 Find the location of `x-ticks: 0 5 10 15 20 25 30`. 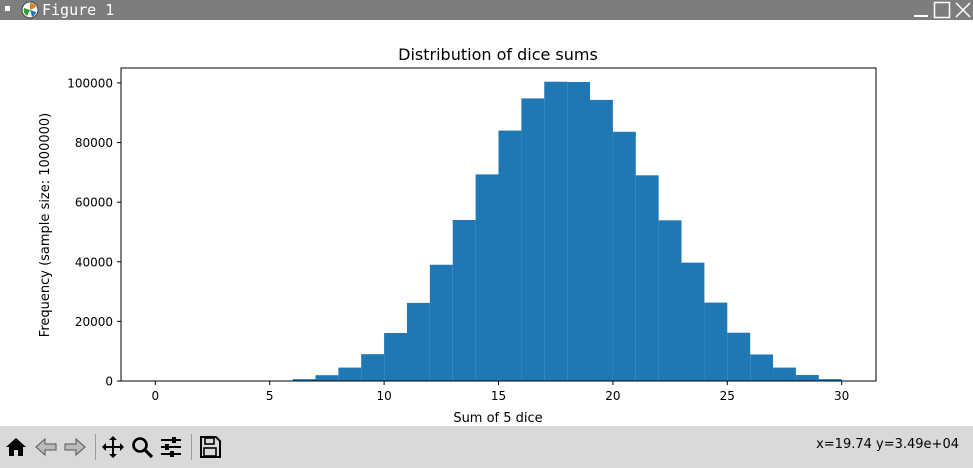

x-ticks: 0 5 10 15 20 25 30 is located at coordinates (500, 392).